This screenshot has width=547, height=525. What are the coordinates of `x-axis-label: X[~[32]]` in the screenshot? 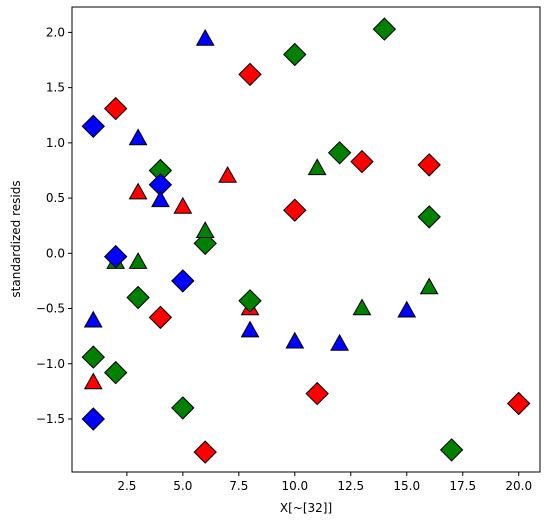 It's located at (306, 508).